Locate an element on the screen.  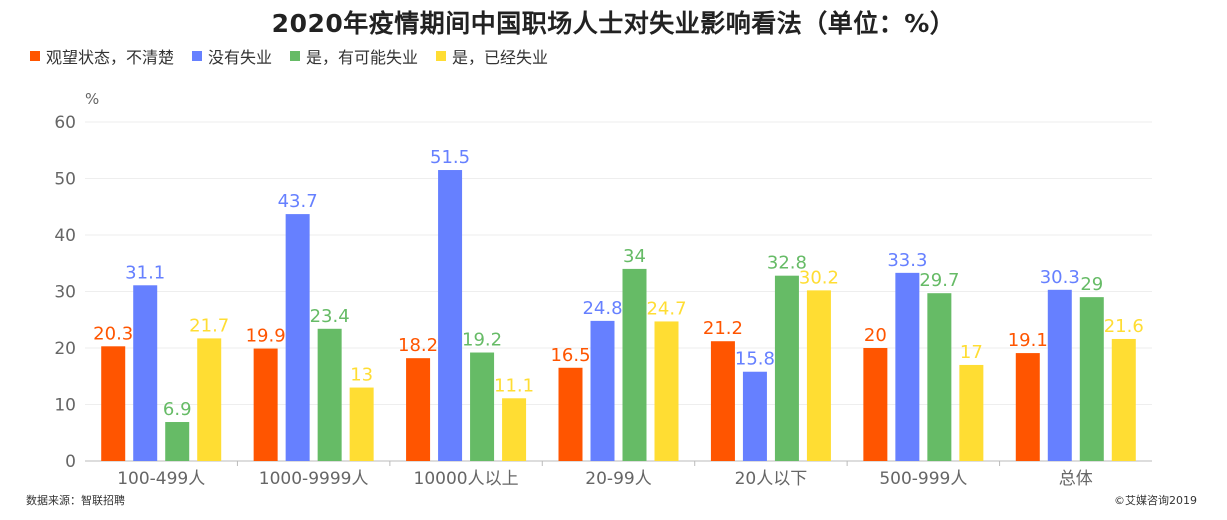
x-tick-label: 10000人以上 is located at coordinates (466, 479).